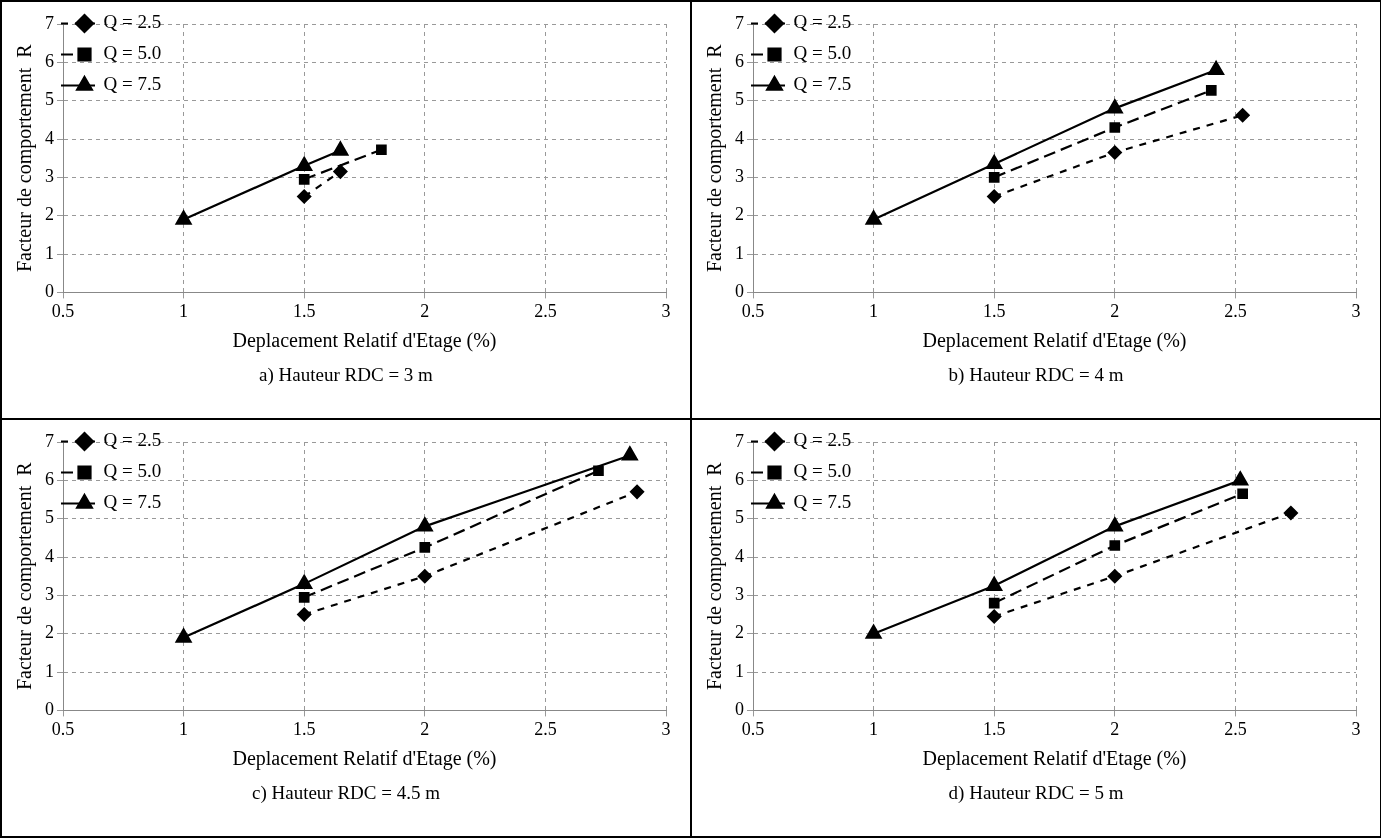 The image size is (1381, 839). Describe the element at coordinates (346, 793) in the screenshot. I see `text: c) Hauteur RDC = 4.5 m` at that location.